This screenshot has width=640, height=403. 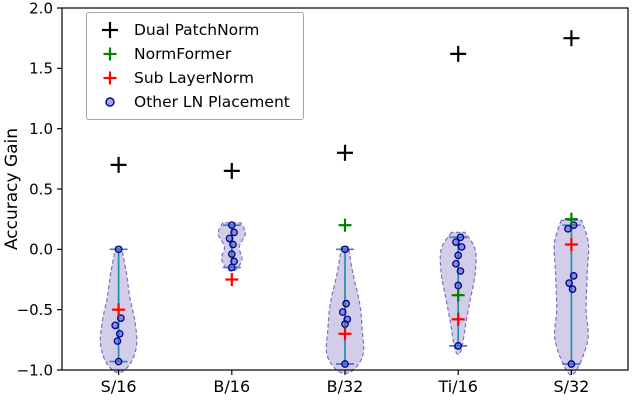 What do you see at coordinates (212, 102) in the screenshot?
I see `legend-label: Other LN Placement` at bounding box center [212, 102].